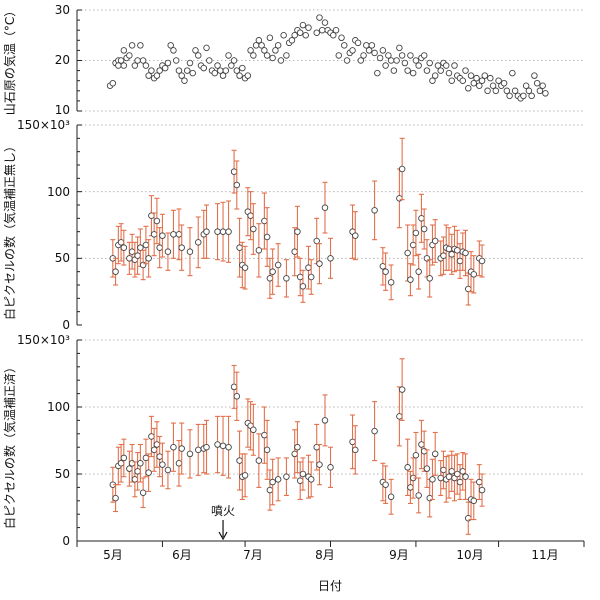 This screenshot has height=600, width=600. I want to click on month-label-july: 7月, so click(253, 555).